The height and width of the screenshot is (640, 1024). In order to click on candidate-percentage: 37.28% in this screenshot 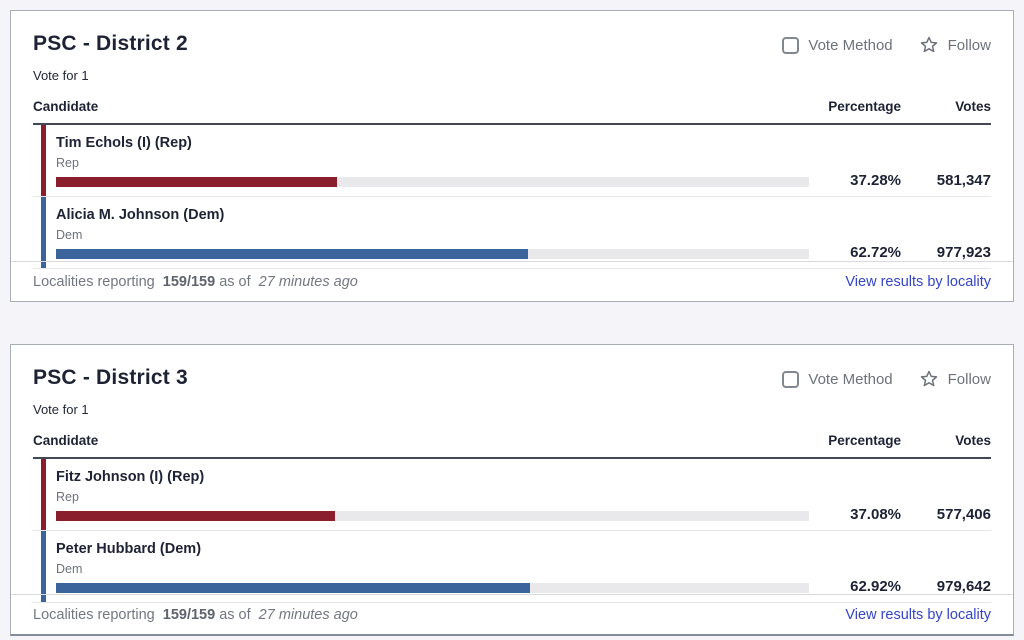, I will do `click(875, 180)`.